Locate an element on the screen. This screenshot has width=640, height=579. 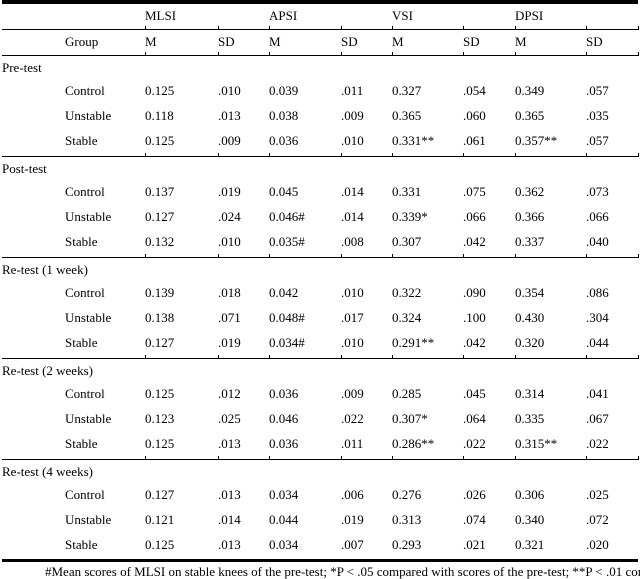
section-label-row: Re-test (1 week) is located at coordinates (320, 269).